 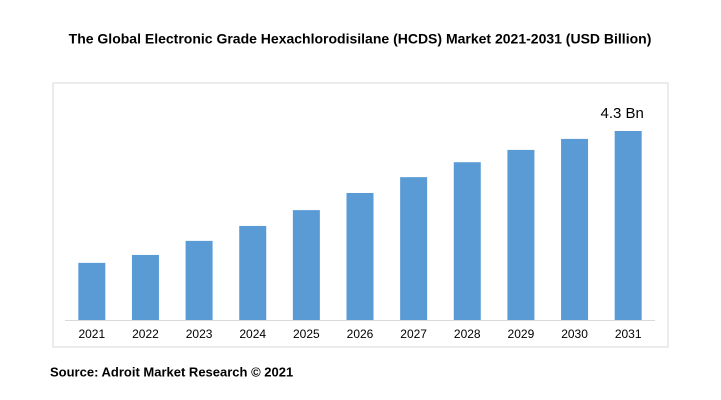 I want to click on value-label: 4.3 Bn, so click(x=621, y=113).